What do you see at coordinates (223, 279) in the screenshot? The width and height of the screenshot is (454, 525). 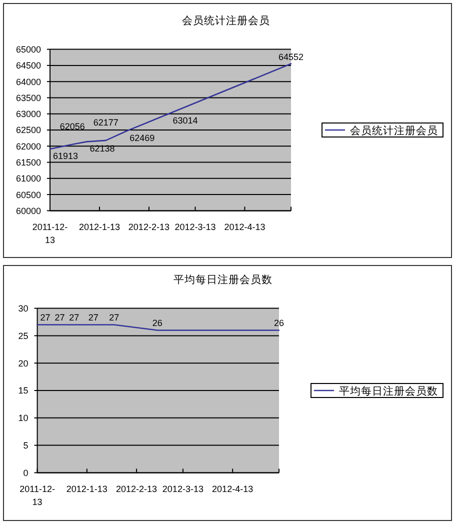 I see `chart-title: 平均每日注册会员数` at bounding box center [223, 279].